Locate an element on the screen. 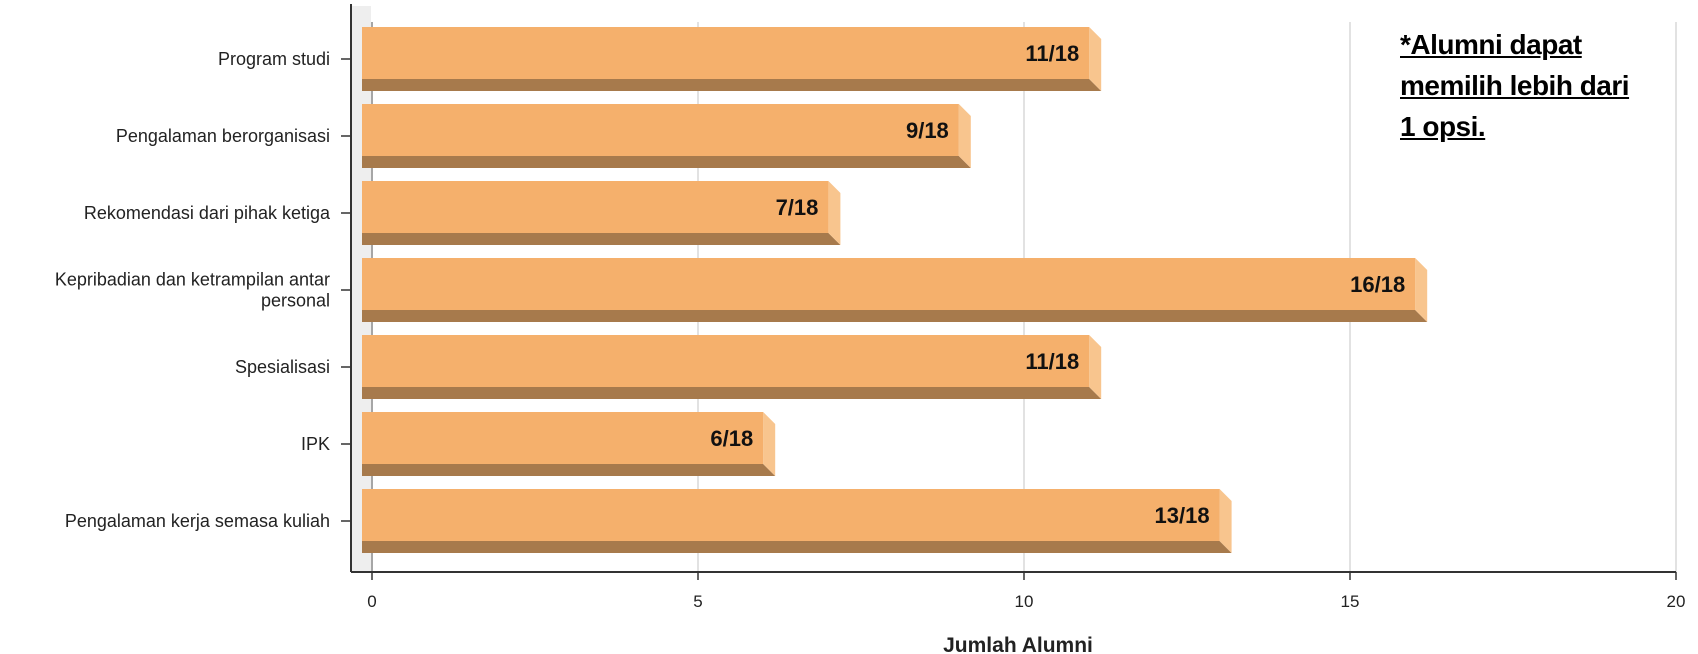  footnote-line-2: memilih lebih dari is located at coordinates (1515, 85).